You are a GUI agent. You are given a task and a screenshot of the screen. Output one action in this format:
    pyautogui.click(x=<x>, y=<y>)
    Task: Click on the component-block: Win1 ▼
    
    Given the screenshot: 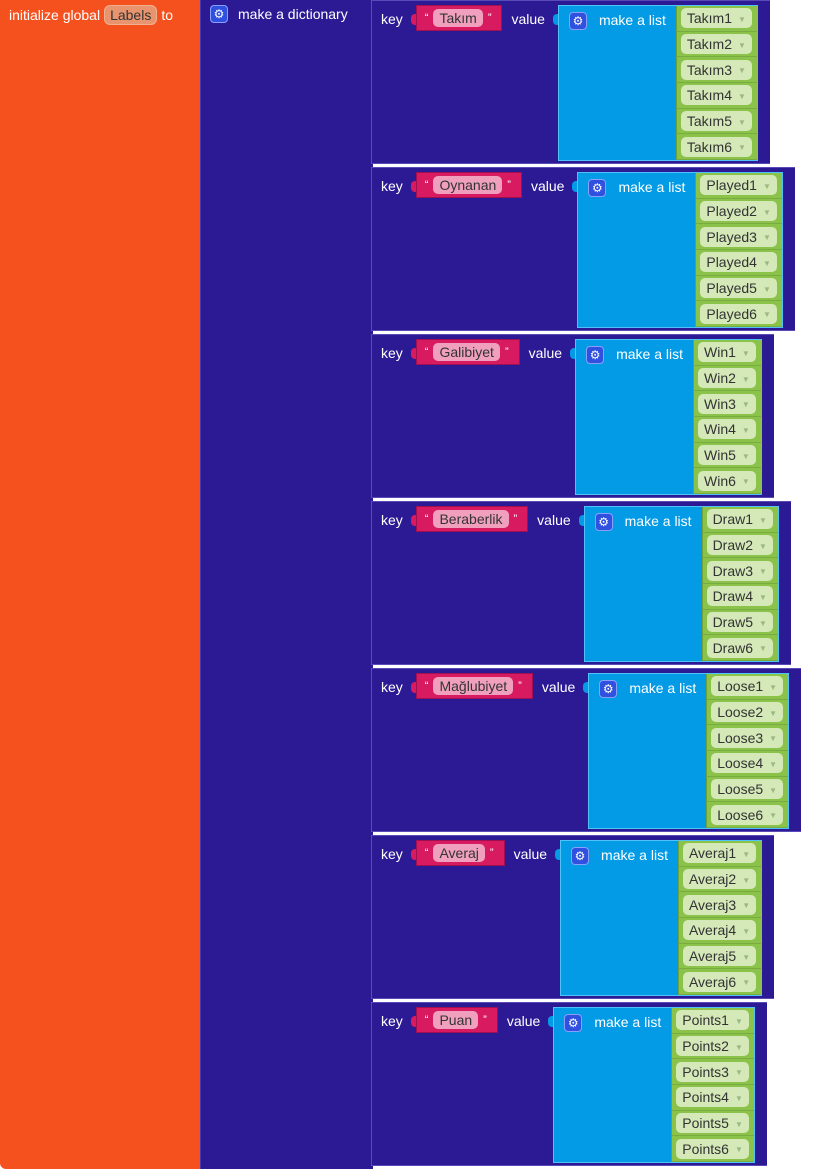 What is the action you would take?
    pyautogui.click(x=727, y=353)
    